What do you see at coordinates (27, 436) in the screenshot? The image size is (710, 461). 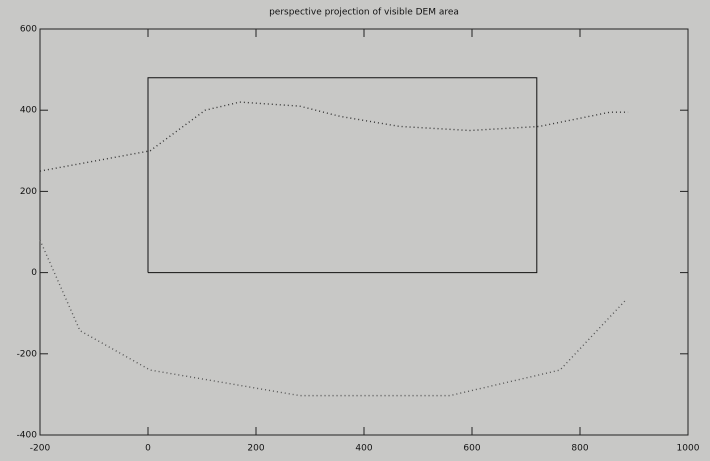 I see `y-tick-label: -400` at bounding box center [27, 436].